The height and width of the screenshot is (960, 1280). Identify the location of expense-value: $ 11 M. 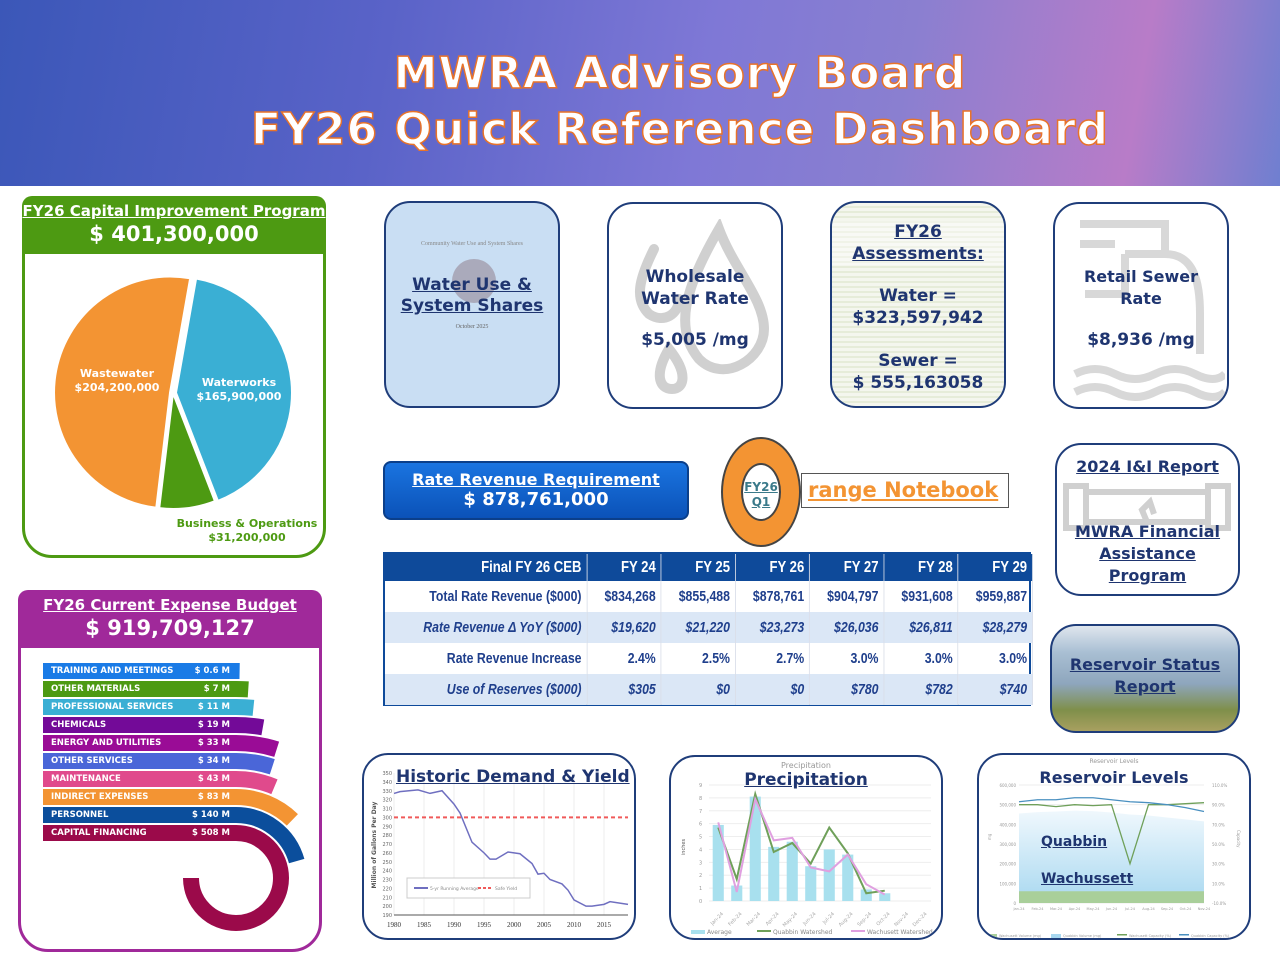
(213, 707).